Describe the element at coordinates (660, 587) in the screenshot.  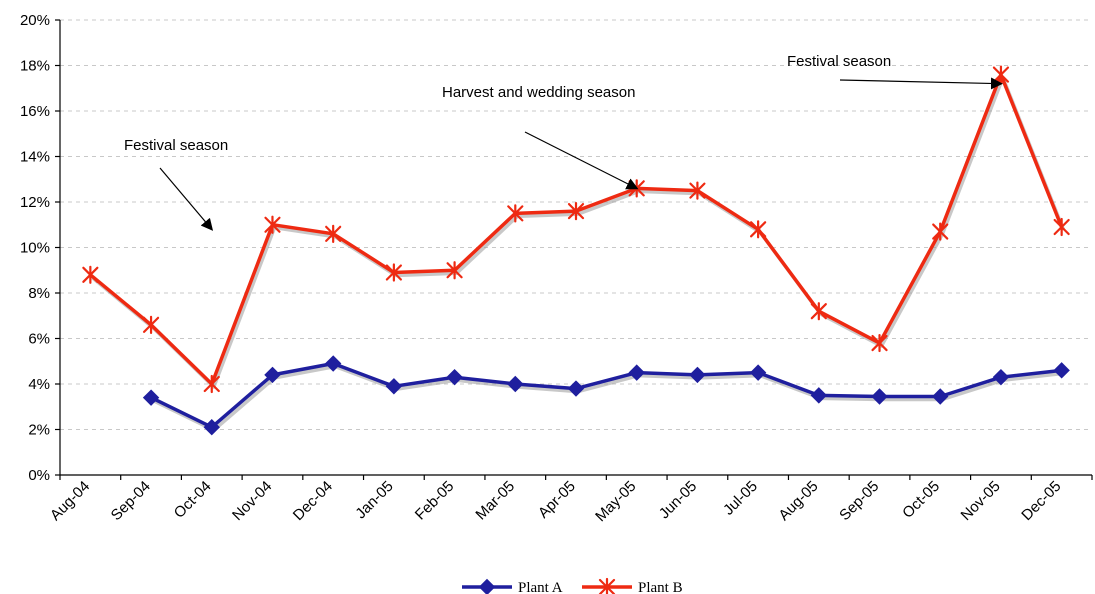
I see `legend-label: Plant B` at that location.